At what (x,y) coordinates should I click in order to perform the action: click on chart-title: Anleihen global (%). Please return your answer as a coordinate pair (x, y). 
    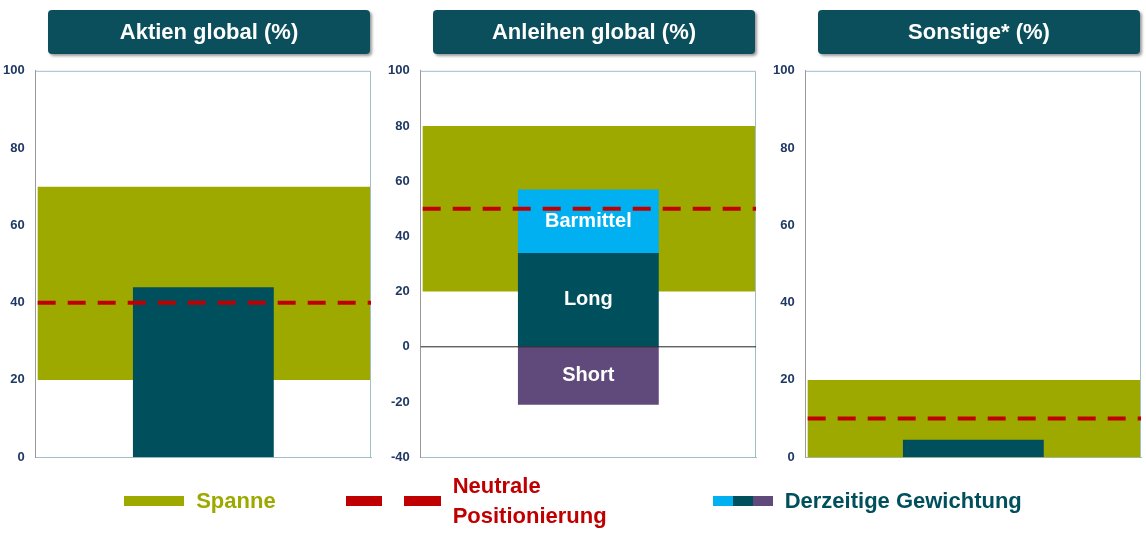
    Looking at the image, I should click on (594, 32).